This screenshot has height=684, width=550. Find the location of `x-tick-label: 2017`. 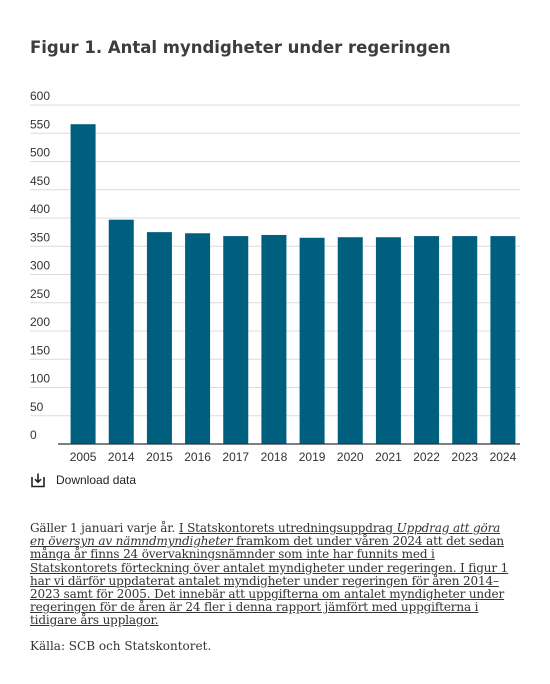

x-tick-label: 2017 is located at coordinates (235, 457).